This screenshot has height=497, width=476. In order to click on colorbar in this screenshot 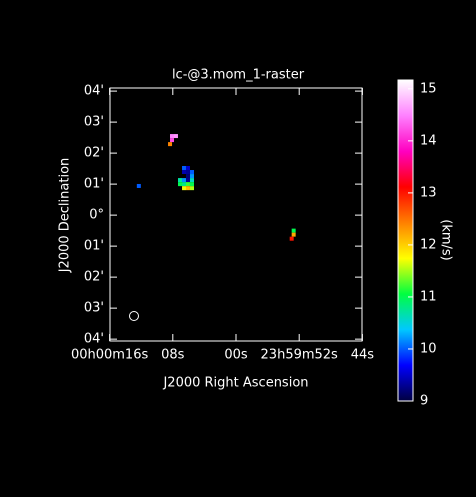, I will do `click(405, 240)`.